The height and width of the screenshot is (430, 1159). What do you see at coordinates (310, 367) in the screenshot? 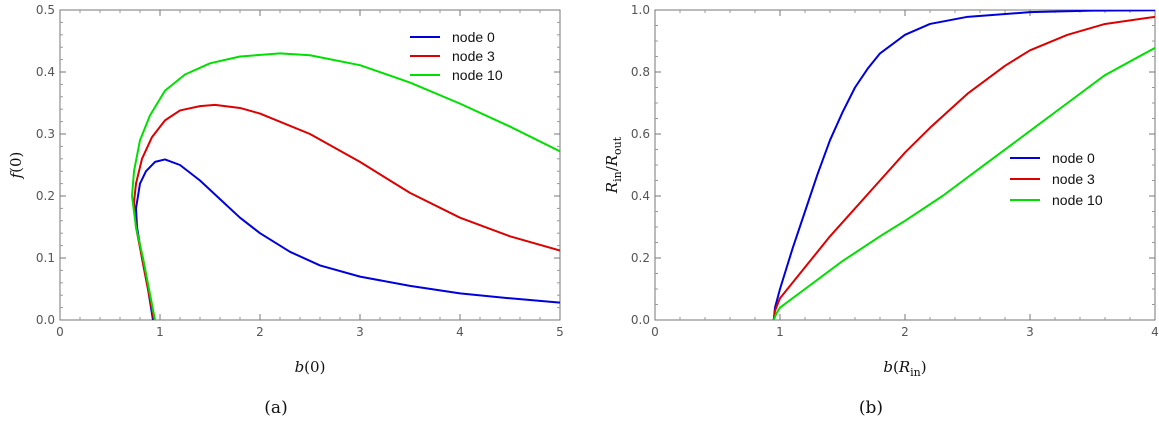
I see `x-axis-label: b(0)` at bounding box center [310, 367].